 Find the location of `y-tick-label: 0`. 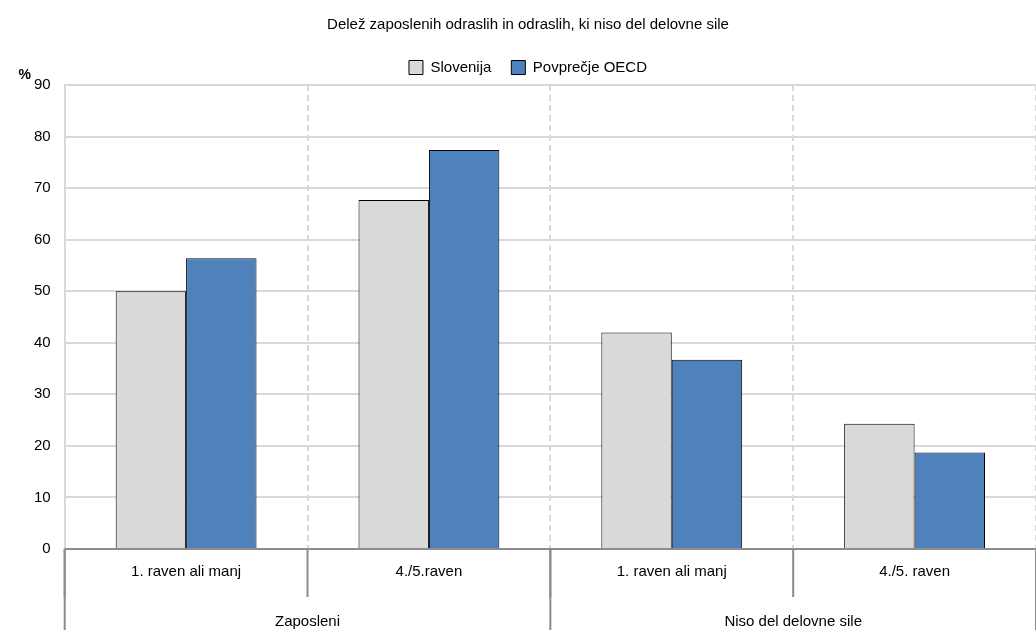

y-tick-label: 0 is located at coordinates (46, 548).